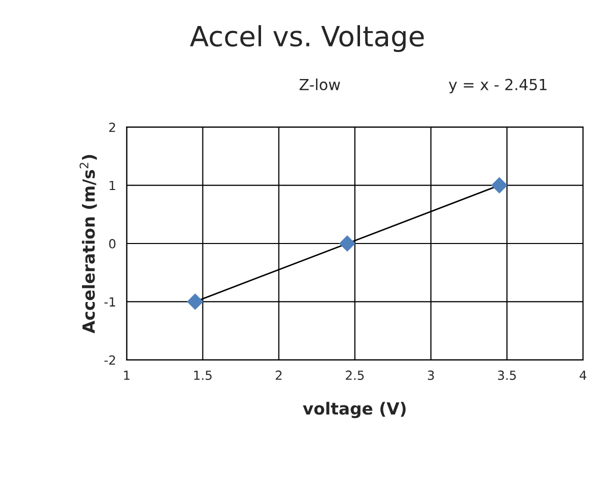  What do you see at coordinates (279, 375) in the screenshot?
I see `x-tick-label: 2` at bounding box center [279, 375].